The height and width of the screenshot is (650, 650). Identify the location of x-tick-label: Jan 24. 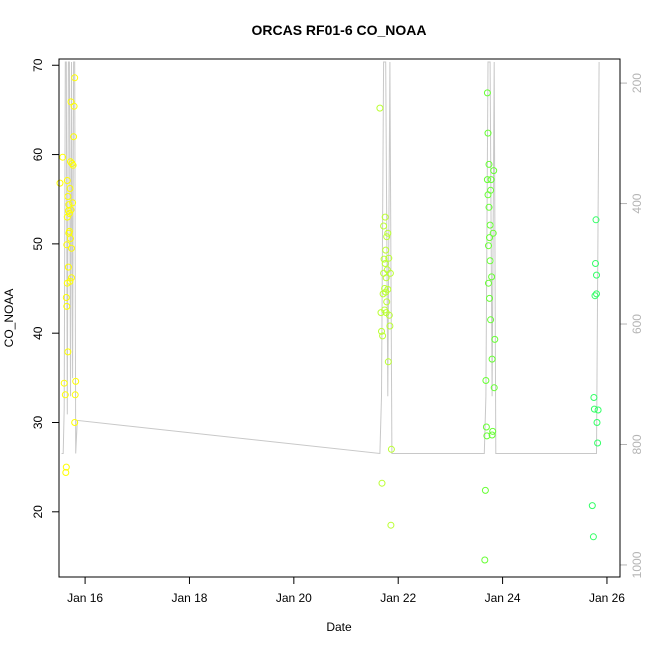
(503, 598).